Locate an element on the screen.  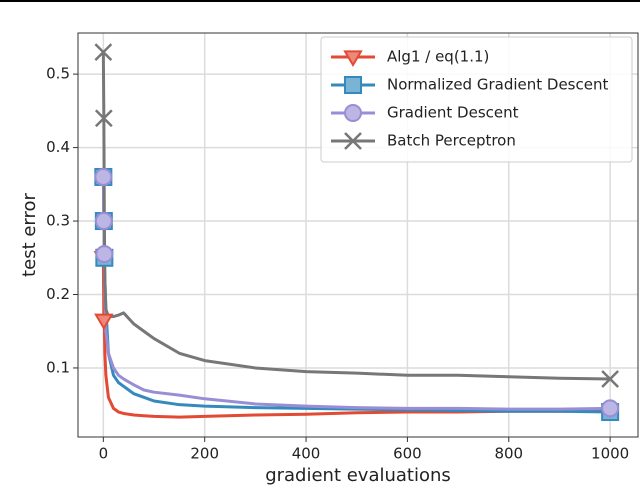
x-axis-label: gradient evaluations is located at coordinates (358, 475).